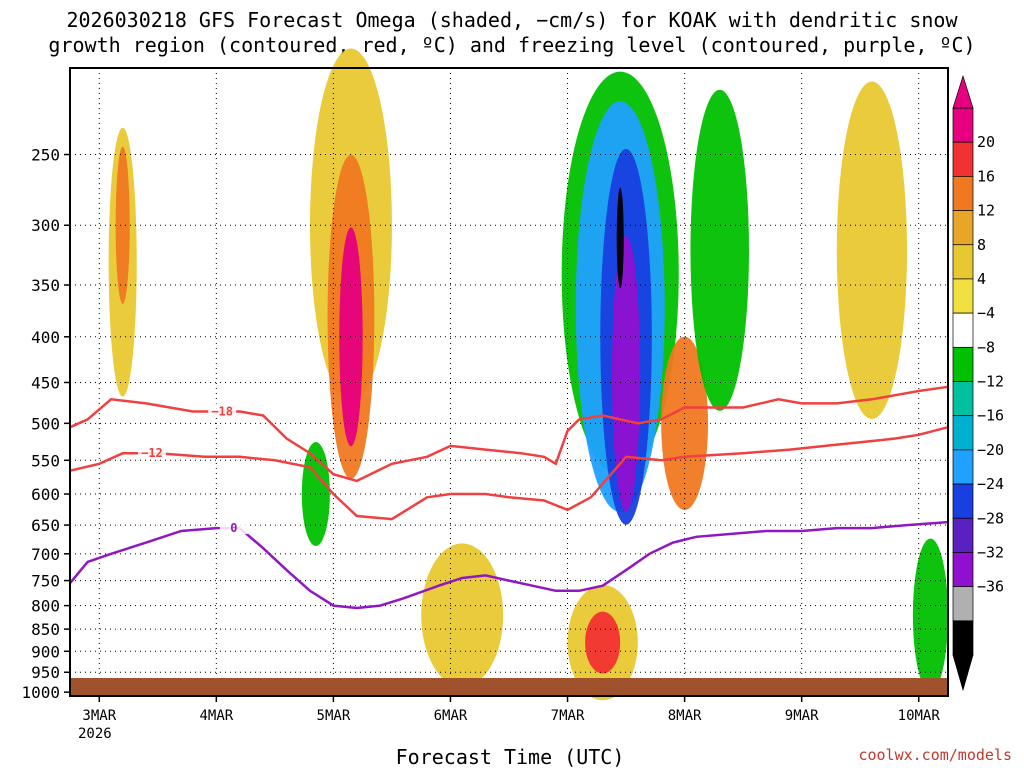  Describe the element at coordinates (45, 651) in the screenshot. I see `y-tick-label-900: 900` at that location.